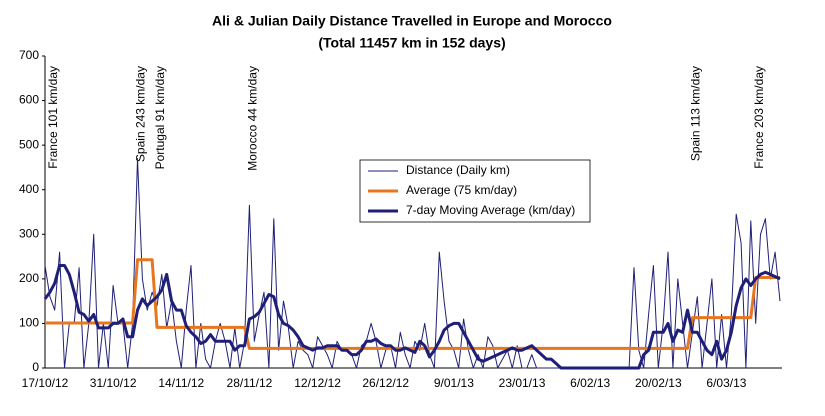 This screenshot has width=825, height=416. Describe the element at coordinates (141, 114) in the screenshot. I see `annotation: Spain 243 km/day` at that location.